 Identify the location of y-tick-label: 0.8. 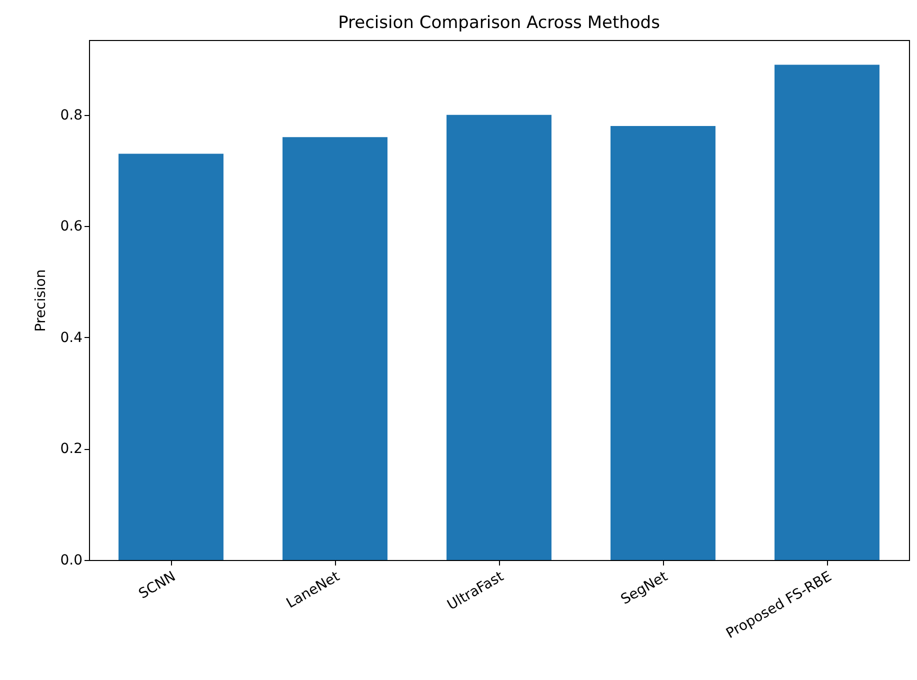
(71, 115).